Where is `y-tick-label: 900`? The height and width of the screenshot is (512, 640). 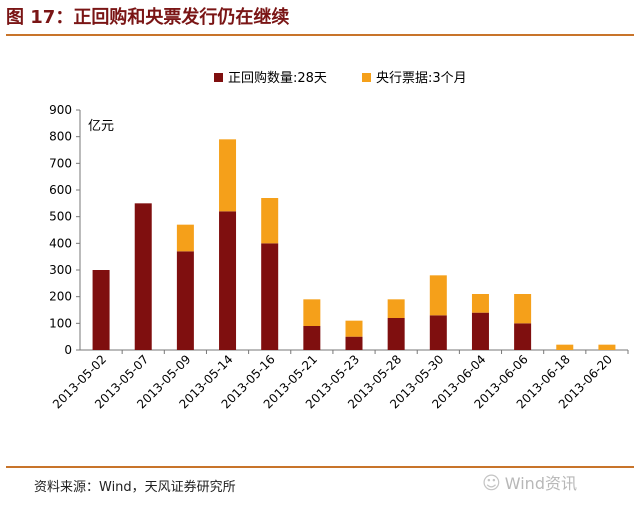
y-tick-label: 900 is located at coordinates (60, 110).